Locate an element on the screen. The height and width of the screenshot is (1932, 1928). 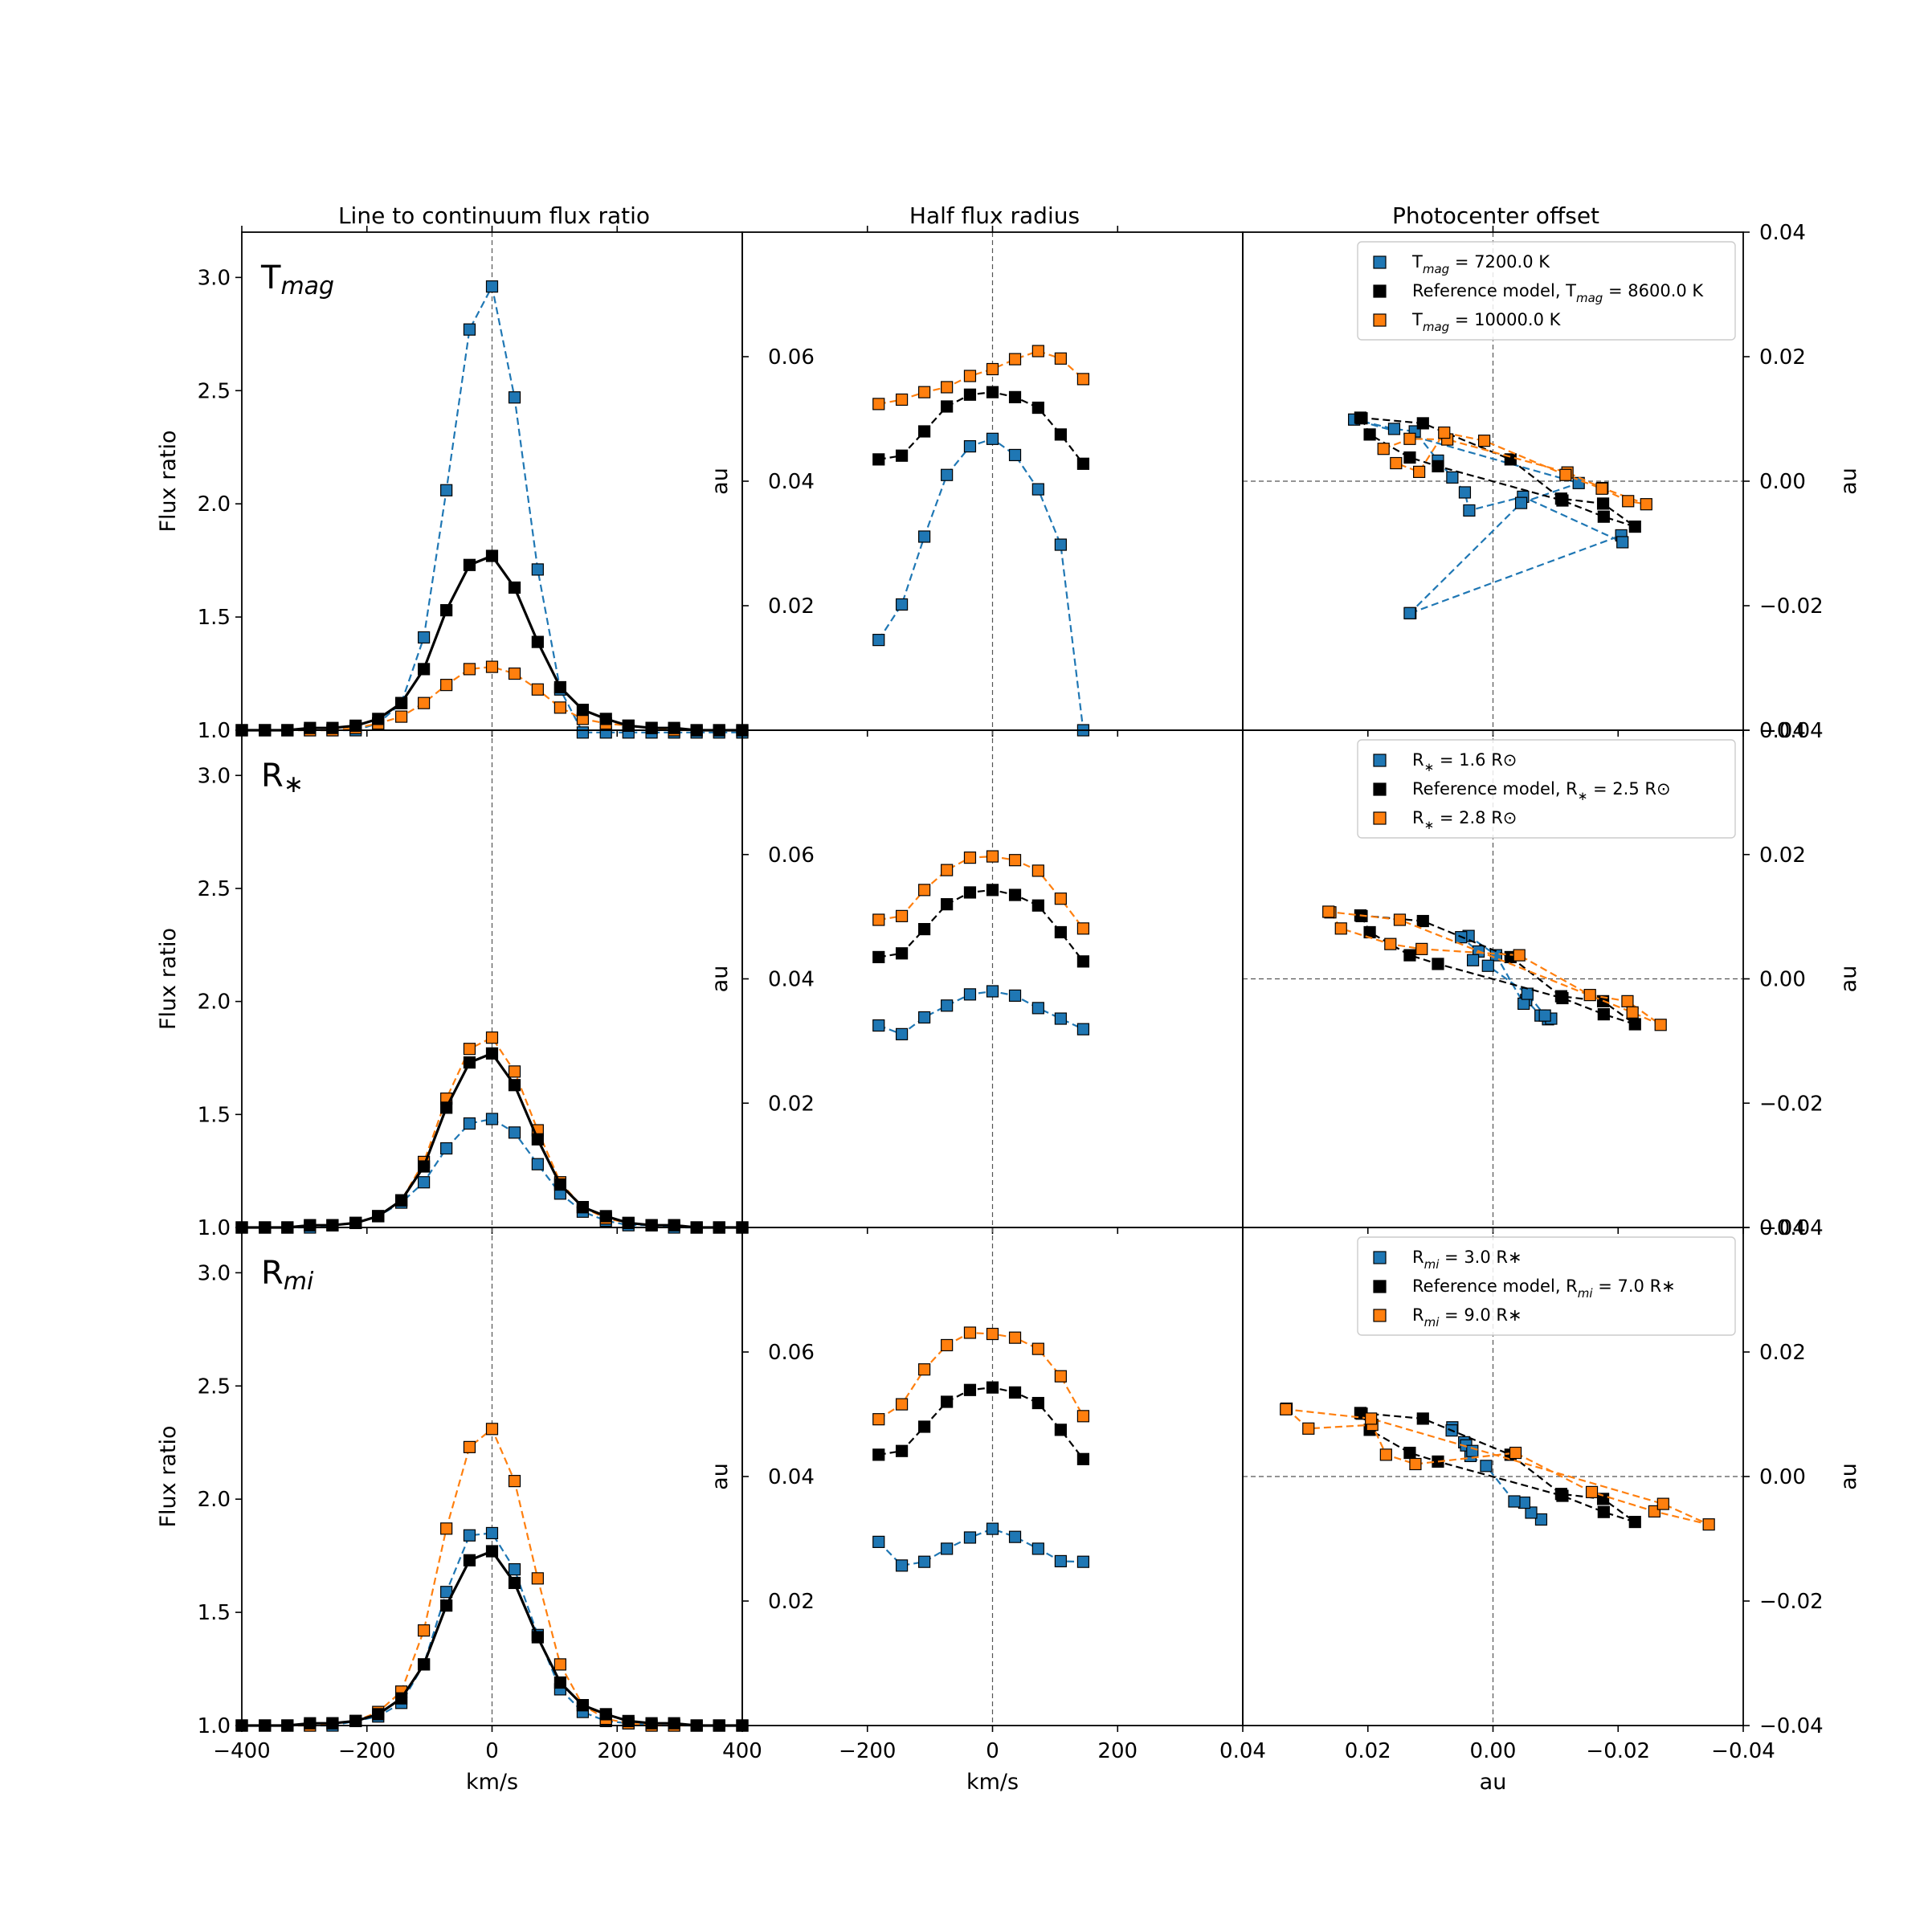
legend-entry-blue: R∗ = 1.6 R⊙ is located at coordinates (1464, 762).